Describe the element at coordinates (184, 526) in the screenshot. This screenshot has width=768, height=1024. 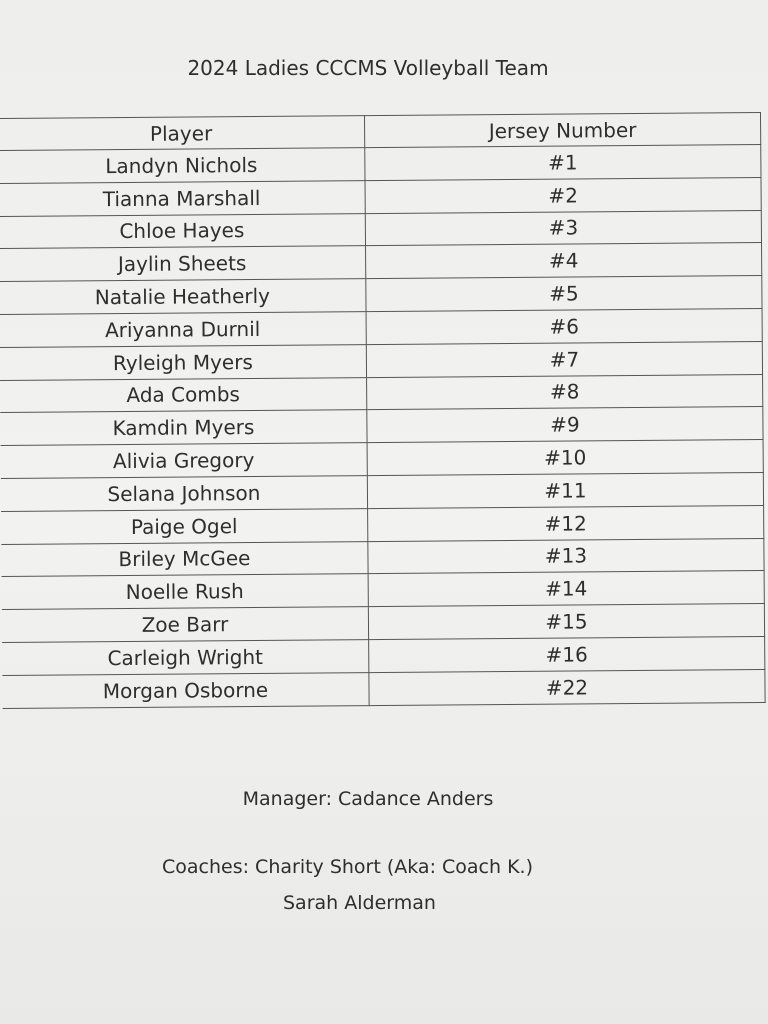
I see `player-name: Paige Ogel` at that location.